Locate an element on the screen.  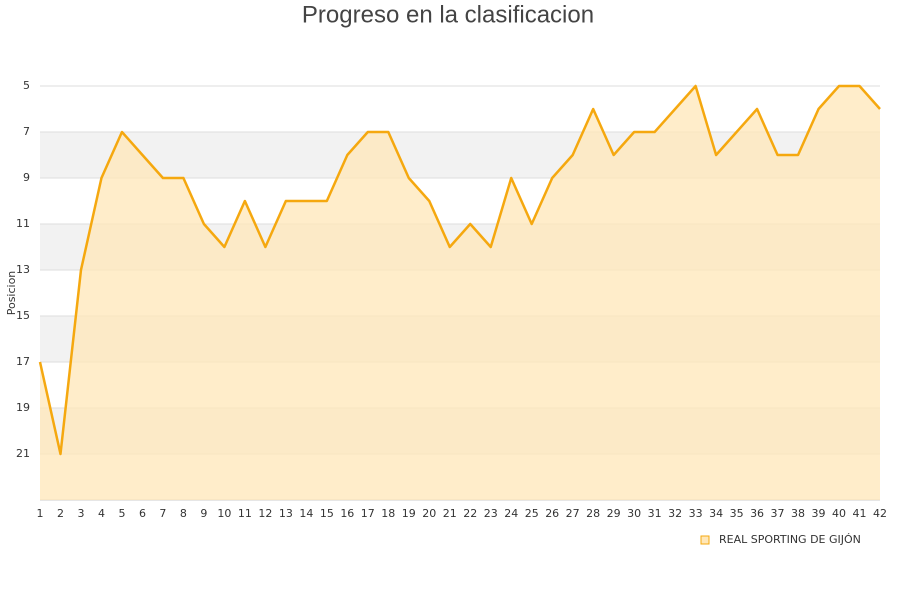
x-tick-label: 23 is located at coordinates (491, 513).